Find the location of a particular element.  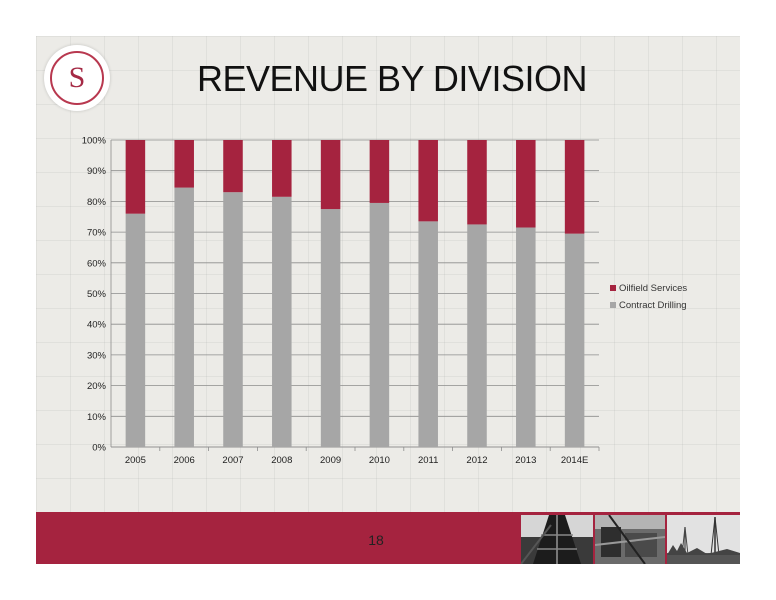

bar-oilfield-services-2010 is located at coordinates (379, 171).